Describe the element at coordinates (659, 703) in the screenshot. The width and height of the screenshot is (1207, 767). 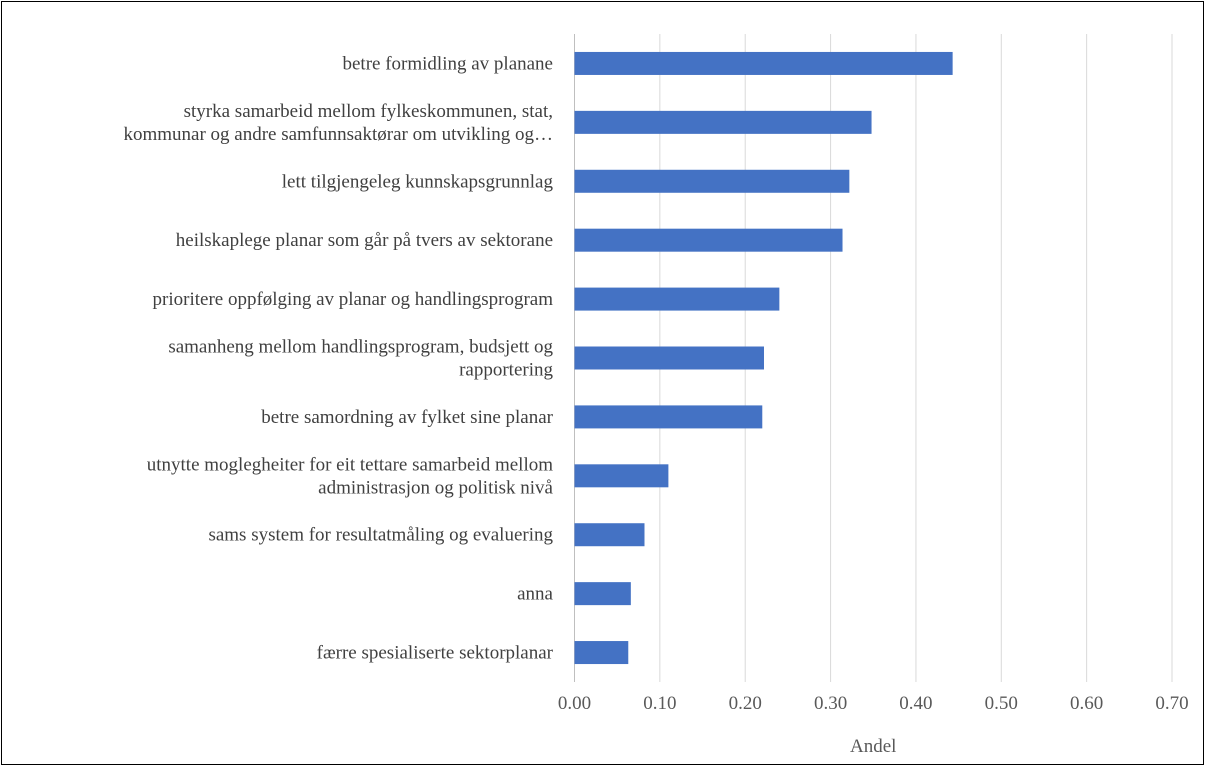
I see `x-tick-label: 0.10` at that location.